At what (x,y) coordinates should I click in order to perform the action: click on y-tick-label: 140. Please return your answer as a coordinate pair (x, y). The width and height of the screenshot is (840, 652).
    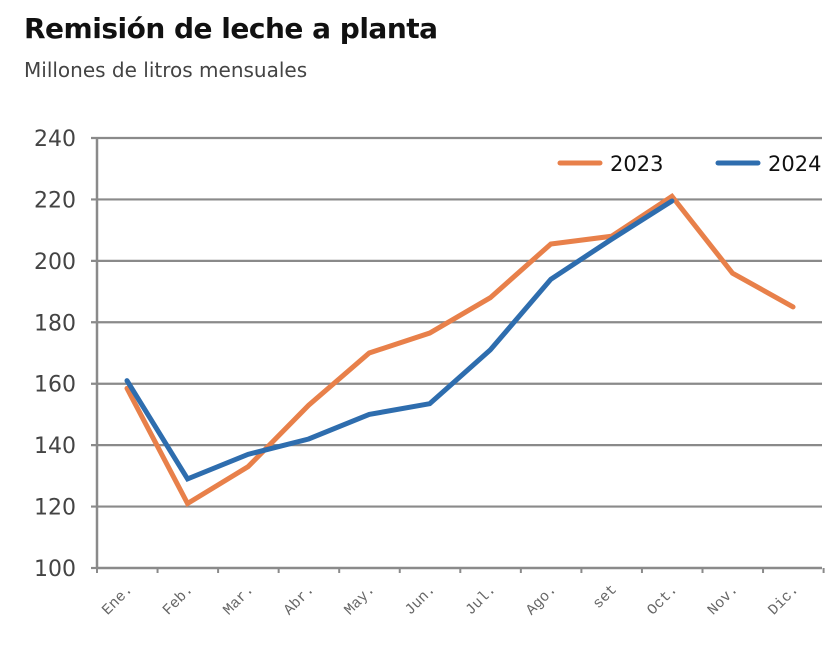
    Looking at the image, I should click on (55, 446).